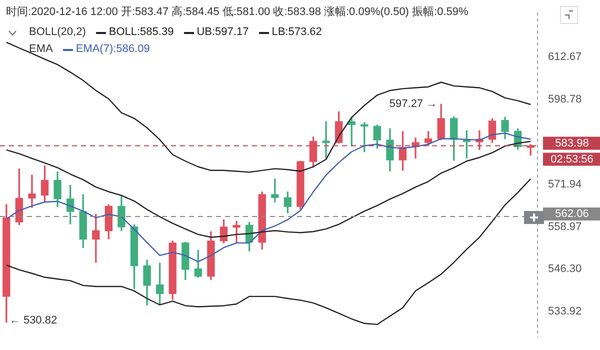 This screenshot has height=350, width=600. Describe the element at coordinates (41, 49) in the screenshot. I see `annotation: EMA` at that location.